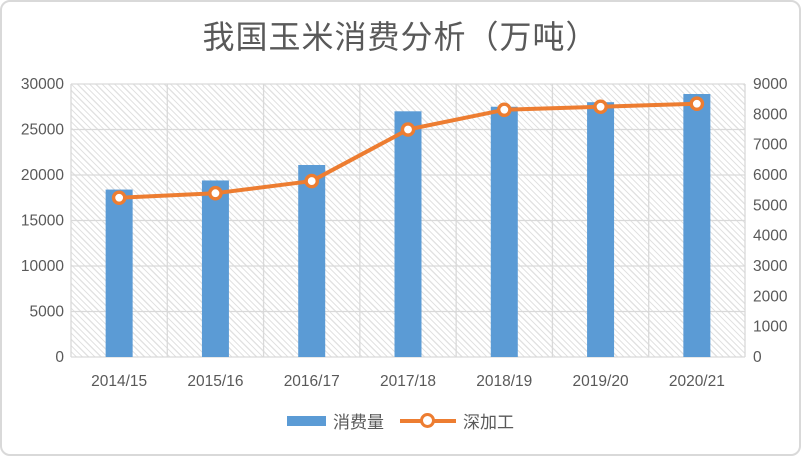  Describe the element at coordinates (42, 130) in the screenshot. I see `left-axis-tick-label: 25000` at that location.